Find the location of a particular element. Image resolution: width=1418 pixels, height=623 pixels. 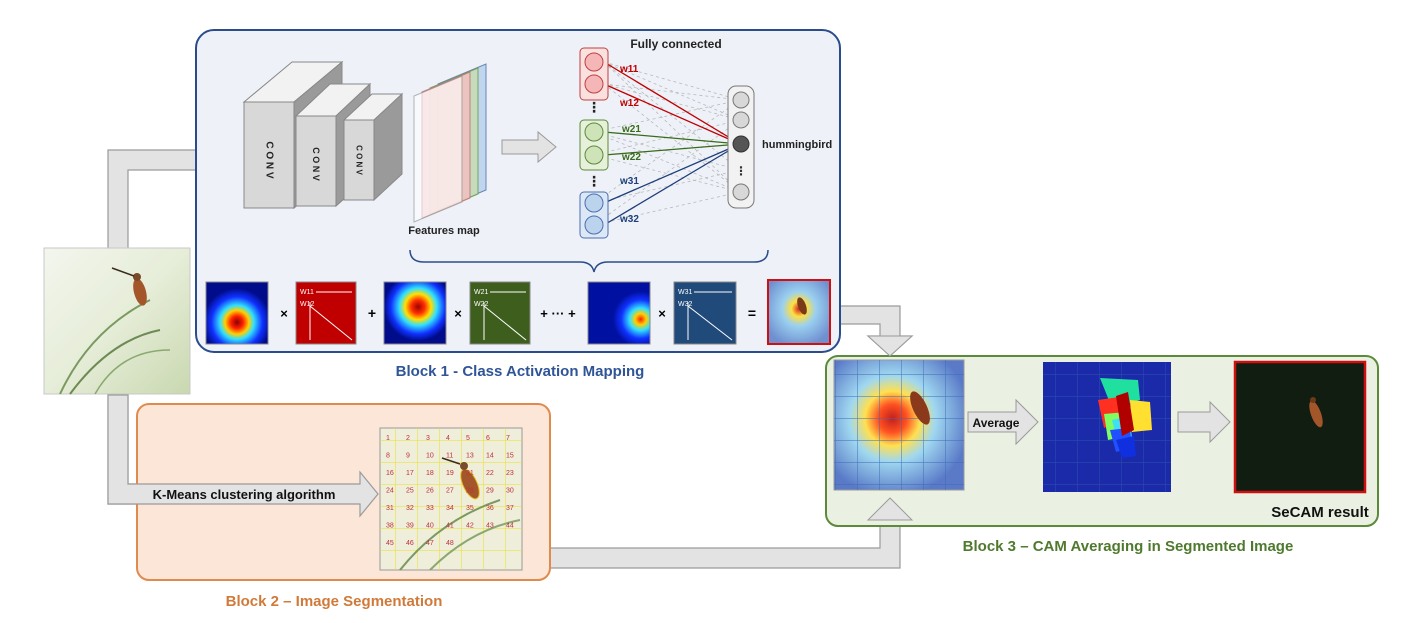

weight-w22: w22 is located at coordinates (631, 157).